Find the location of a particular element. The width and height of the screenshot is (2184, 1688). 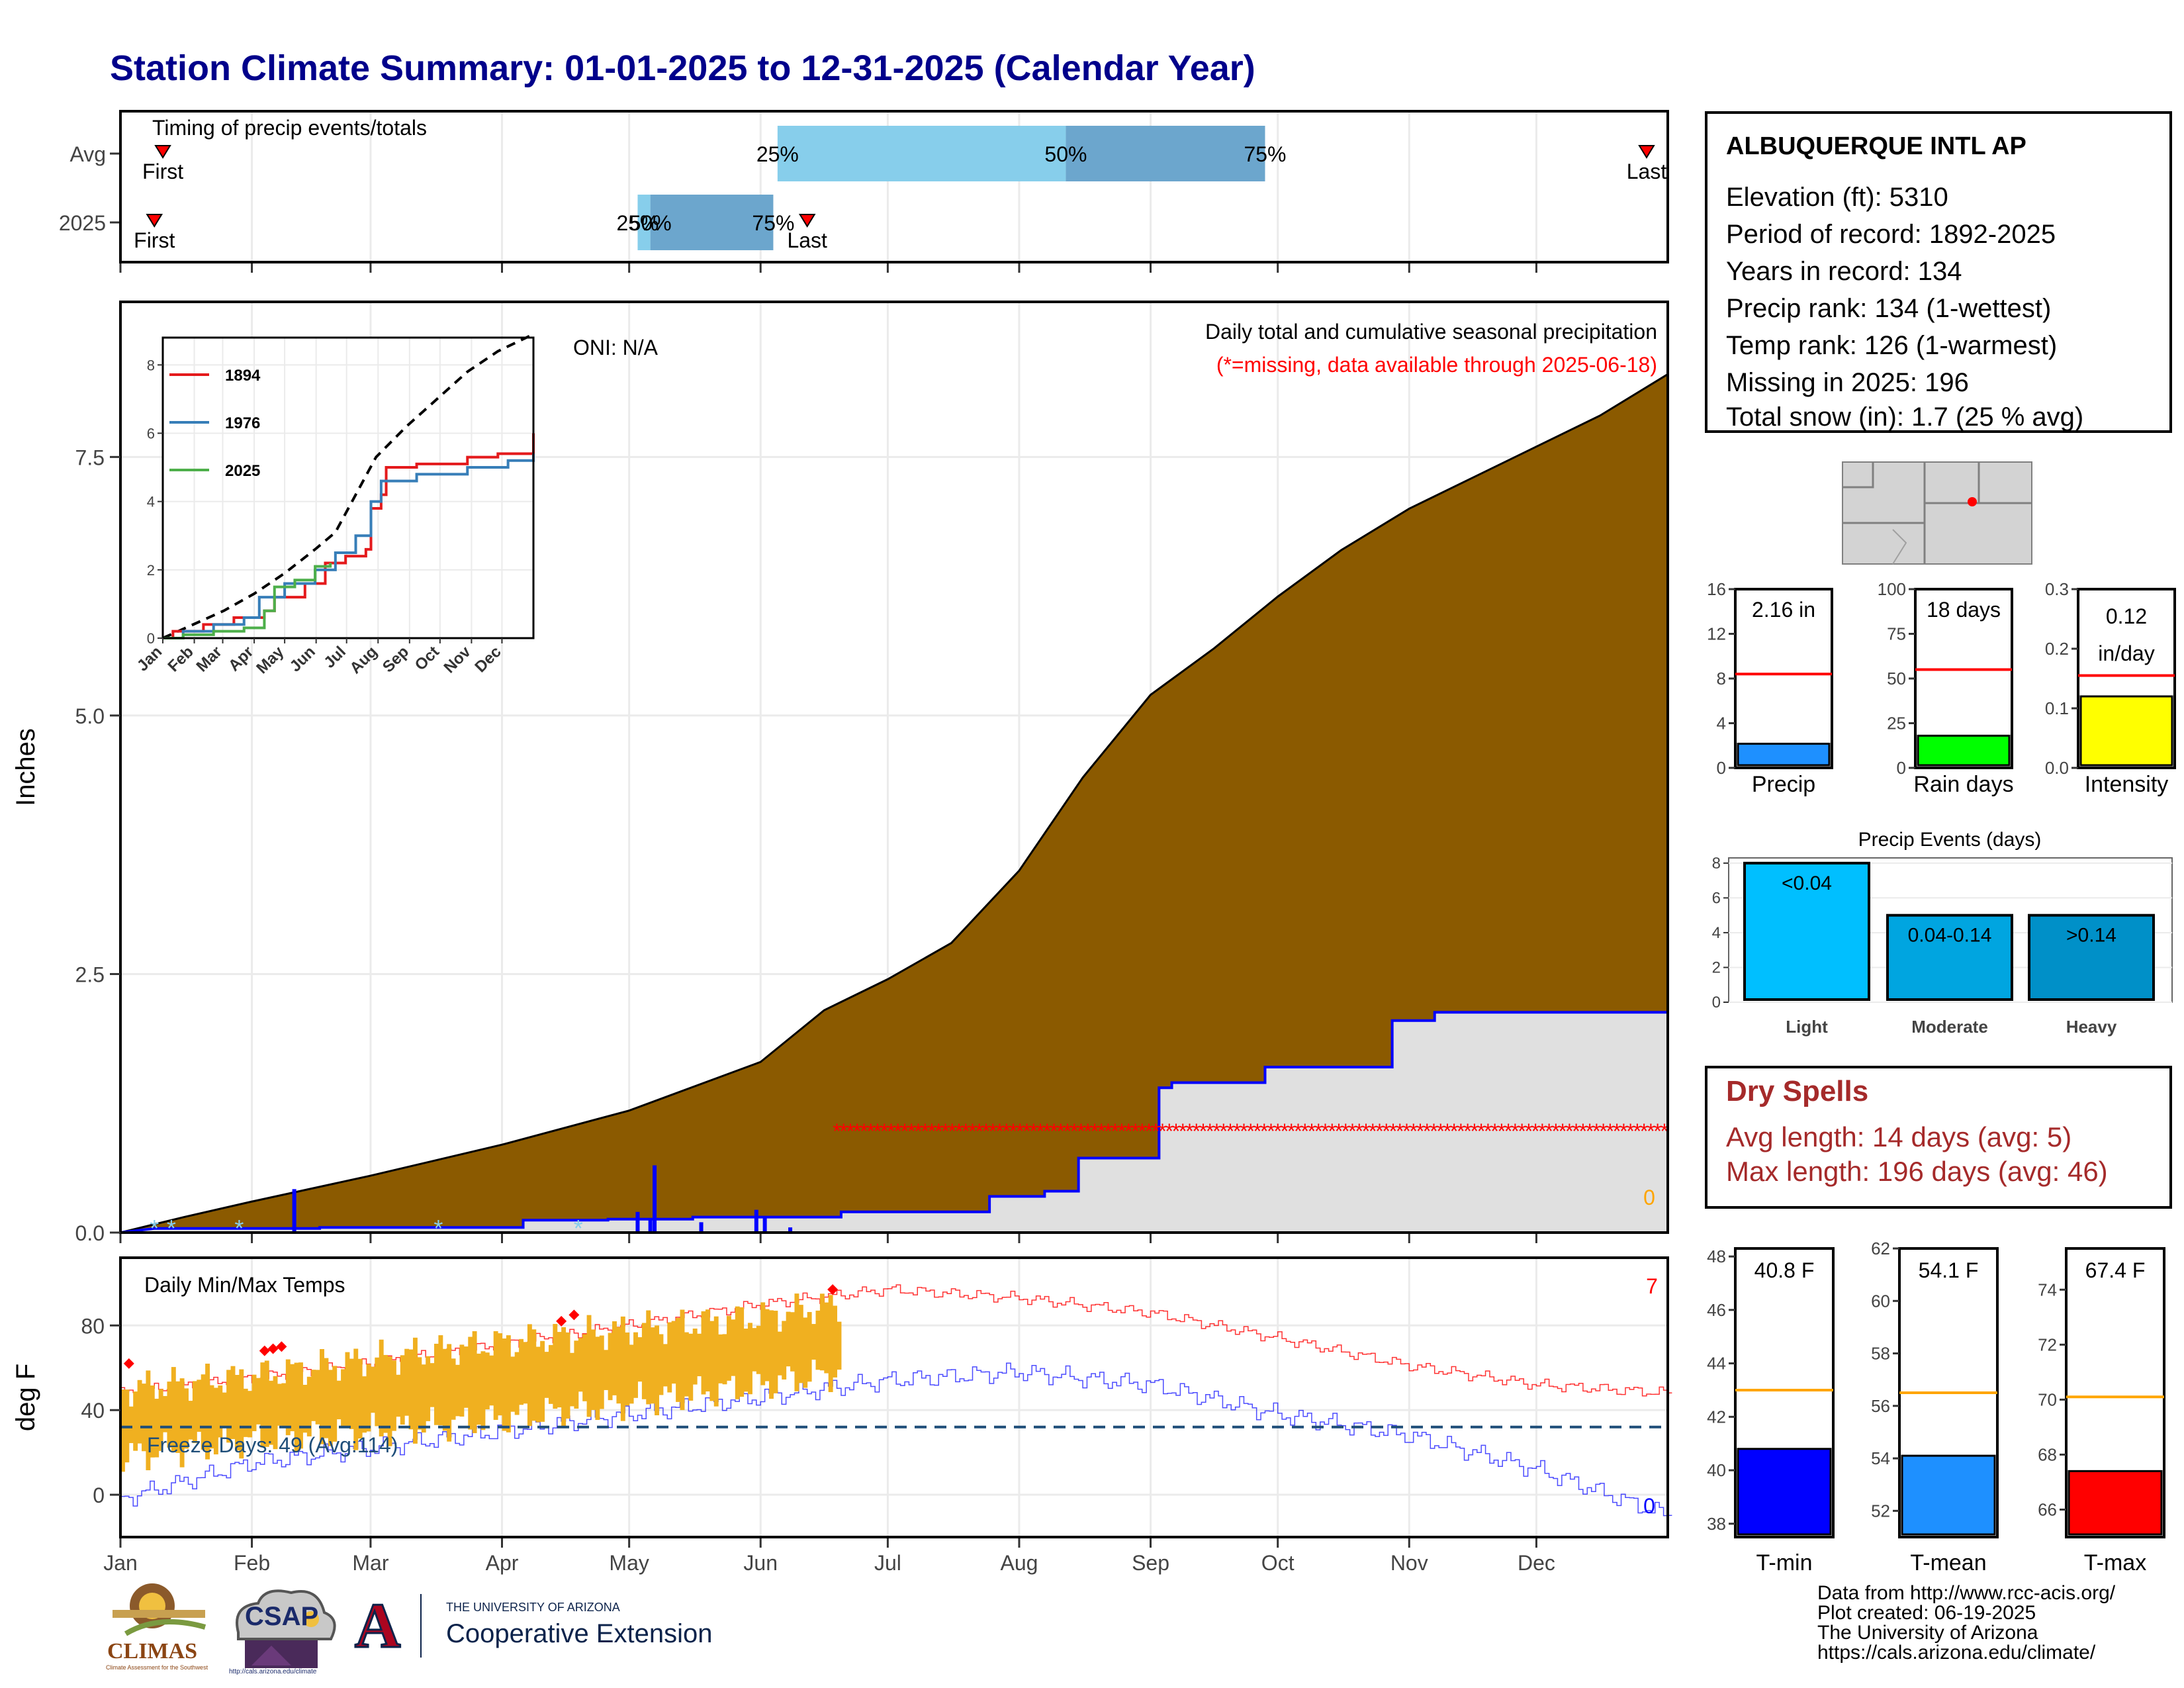

timing-2025-last-label: Last is located at coordinates (807, 240).